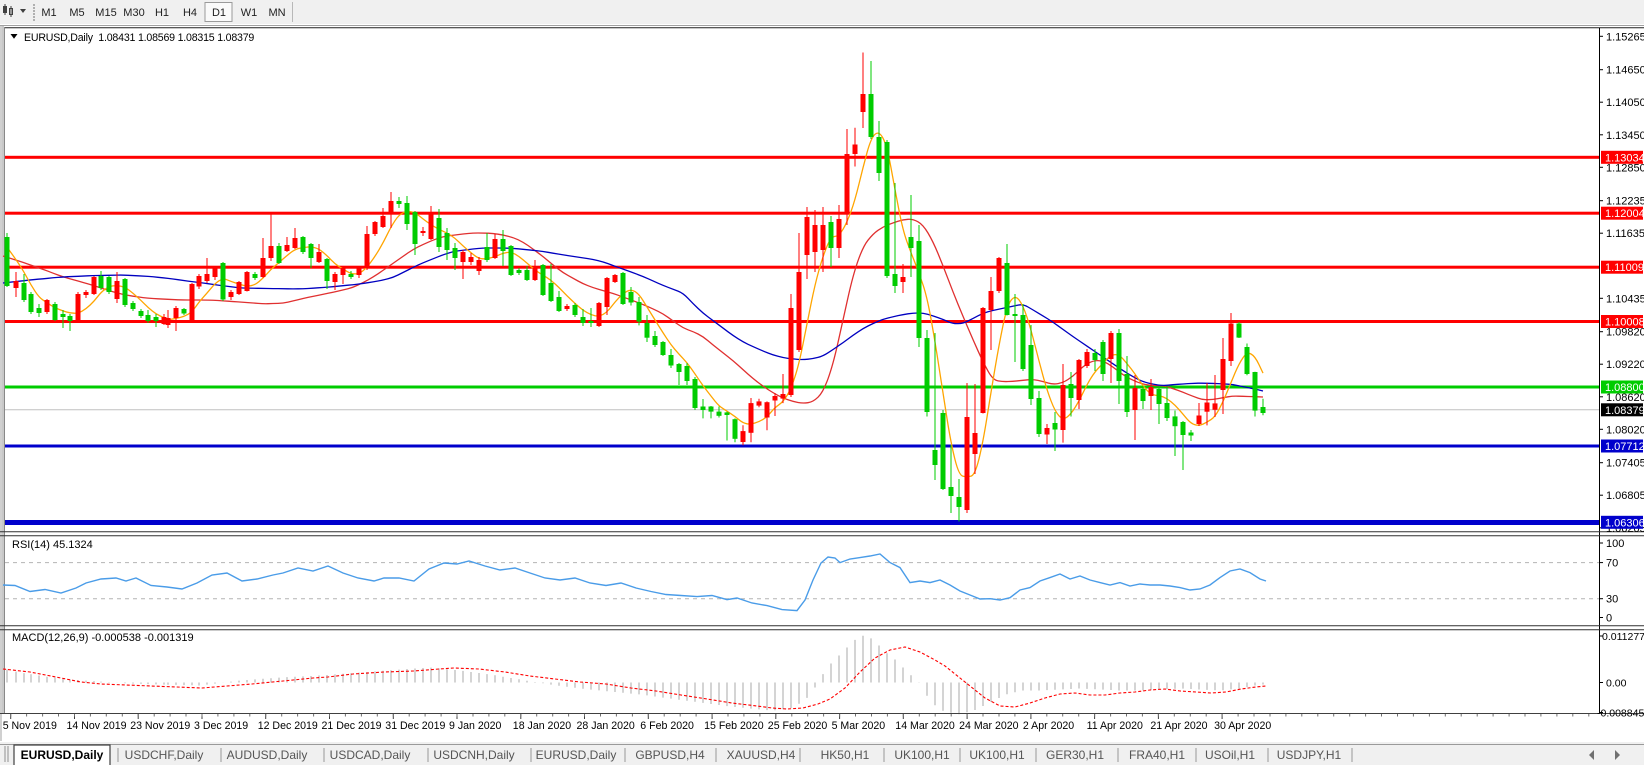 The height and width of the screenshot is (765, 1644). I want to click on svg-text: GER30,H1, so click(1075, 755).